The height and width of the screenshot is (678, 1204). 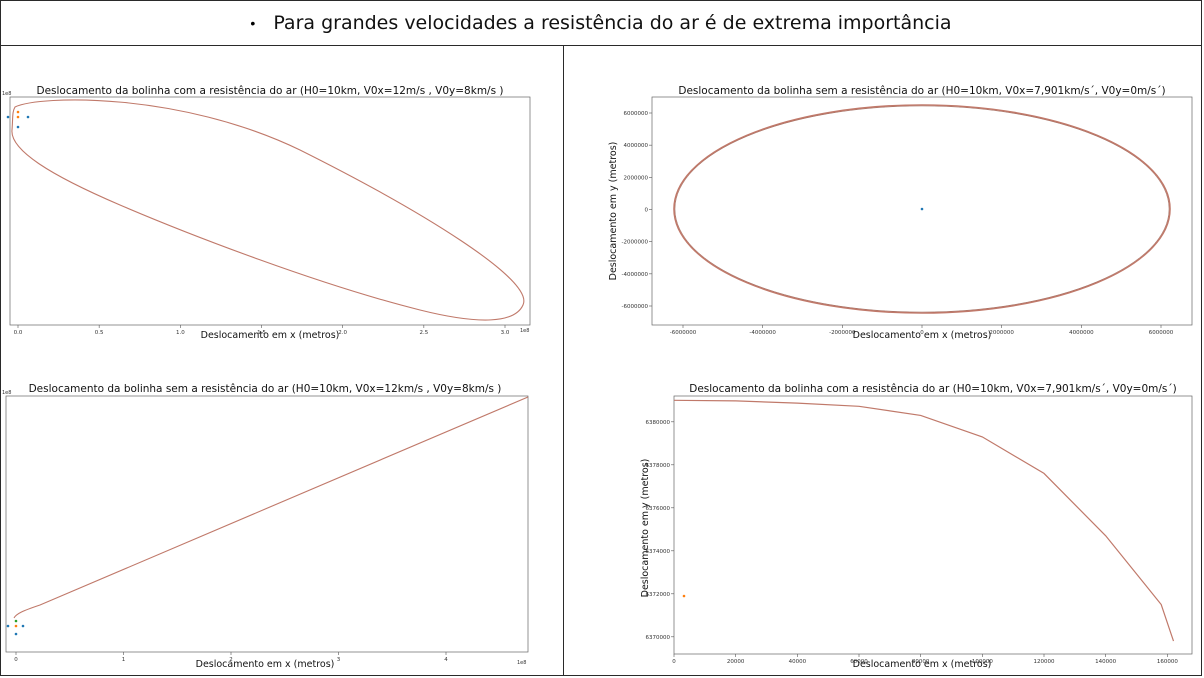 I want to click on chart-4-ytick-label: 6376000, so click(x=658, y=509).